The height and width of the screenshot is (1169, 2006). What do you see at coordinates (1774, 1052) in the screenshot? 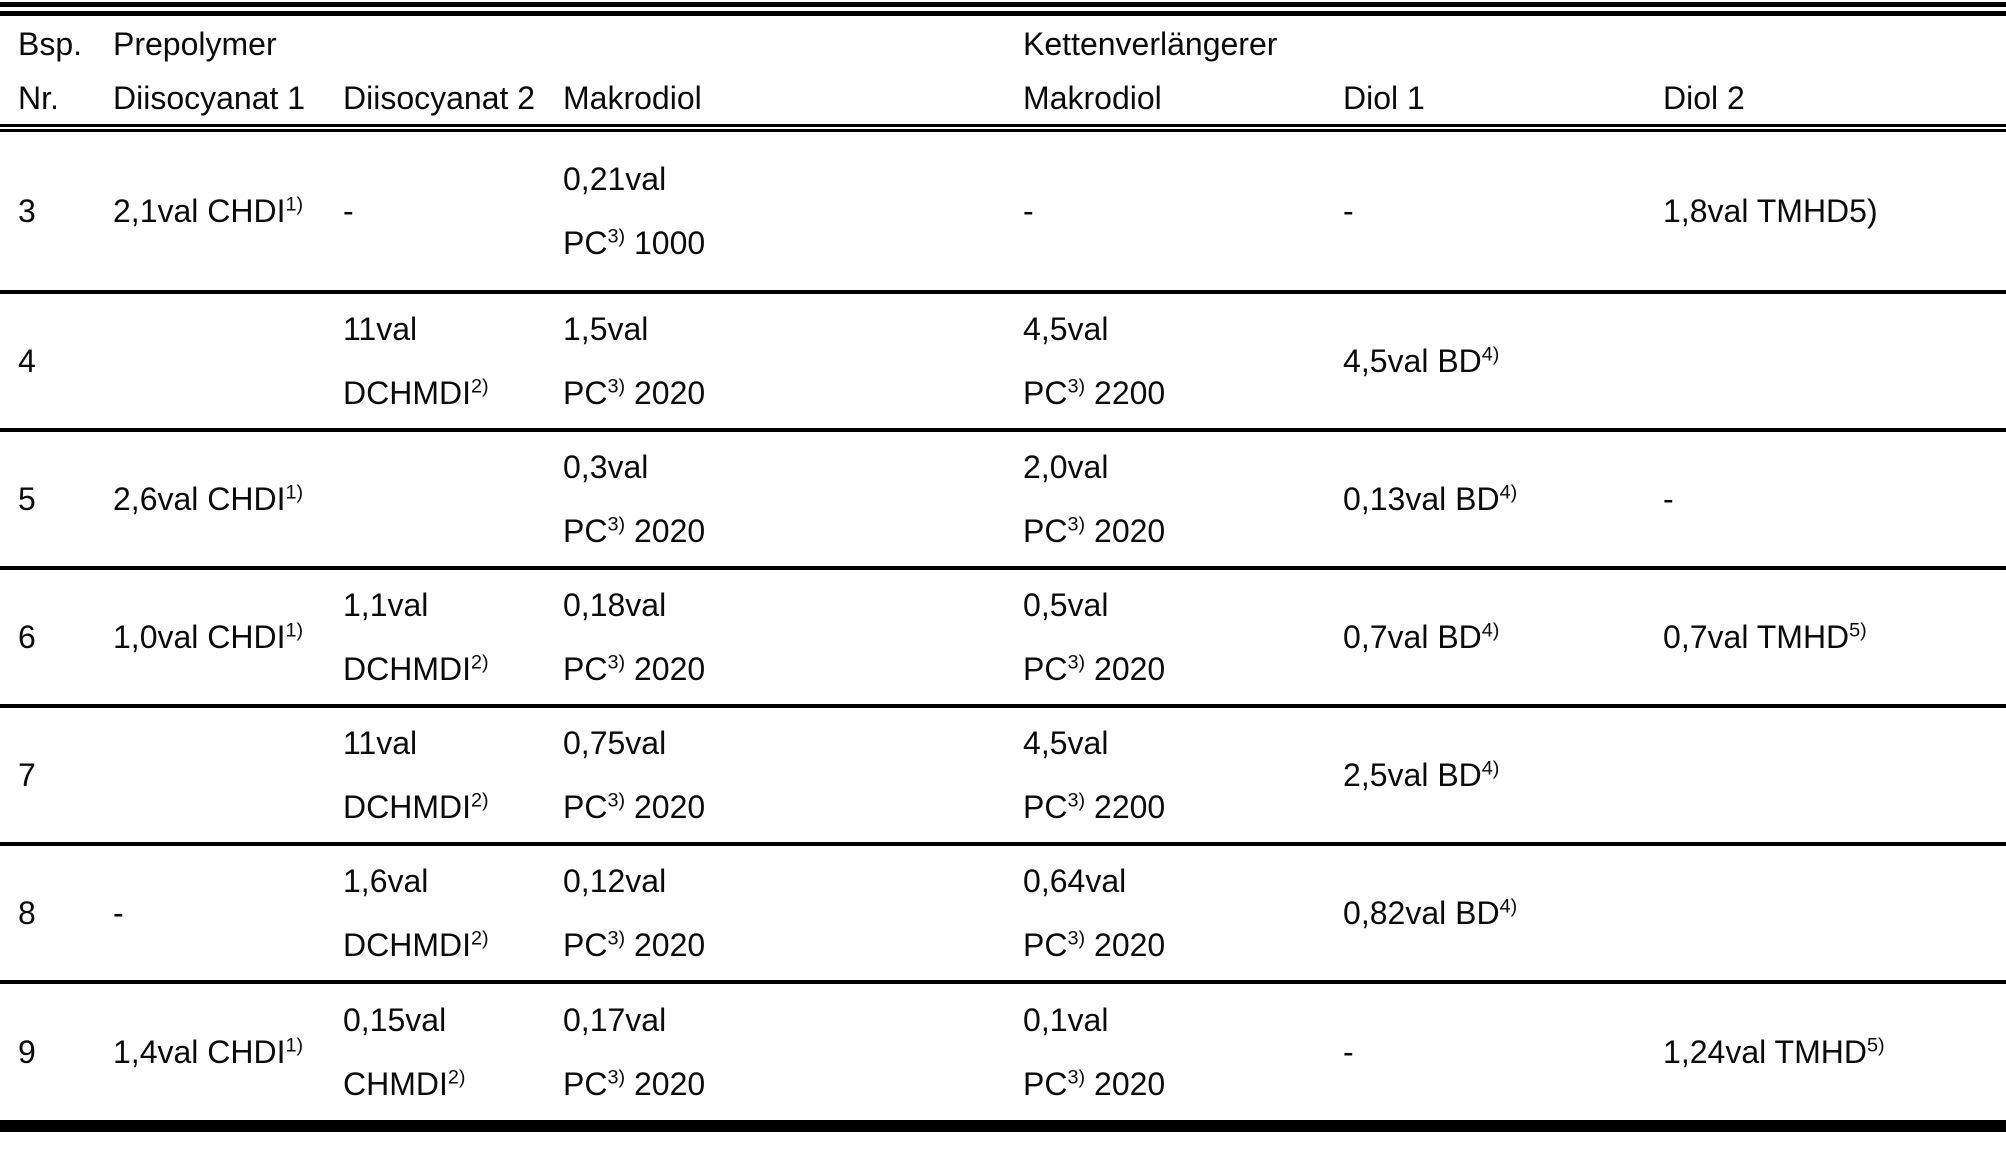
I see `table-cell: 1,24val TMHD5)` at bounding box center [1774, 1052].